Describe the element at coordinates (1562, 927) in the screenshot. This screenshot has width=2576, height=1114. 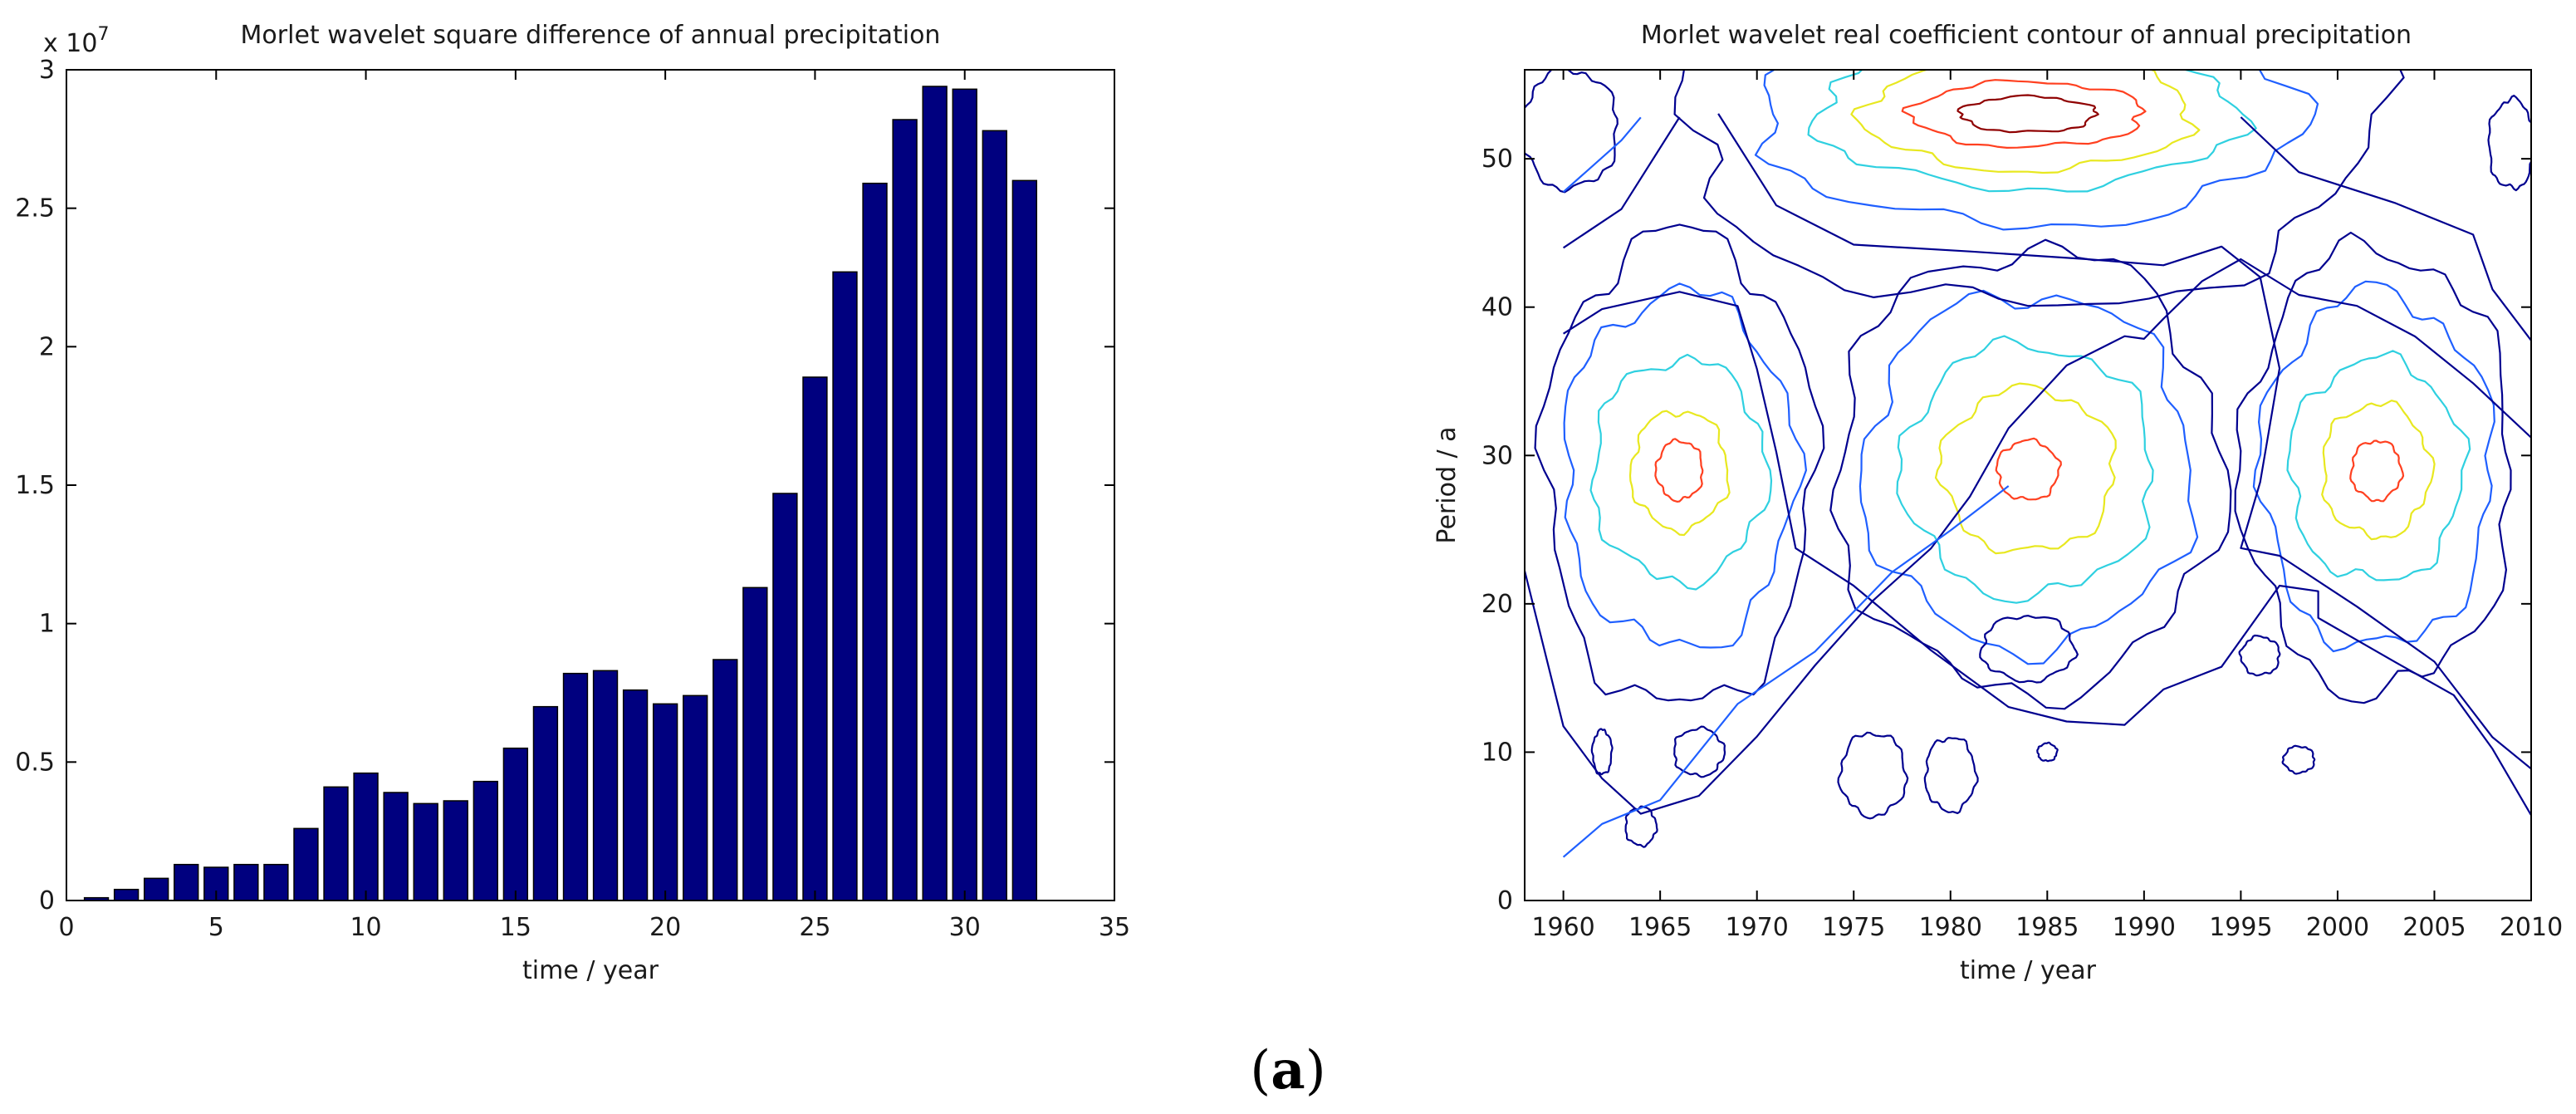
I see `x-tick-label: 1960` at that location.